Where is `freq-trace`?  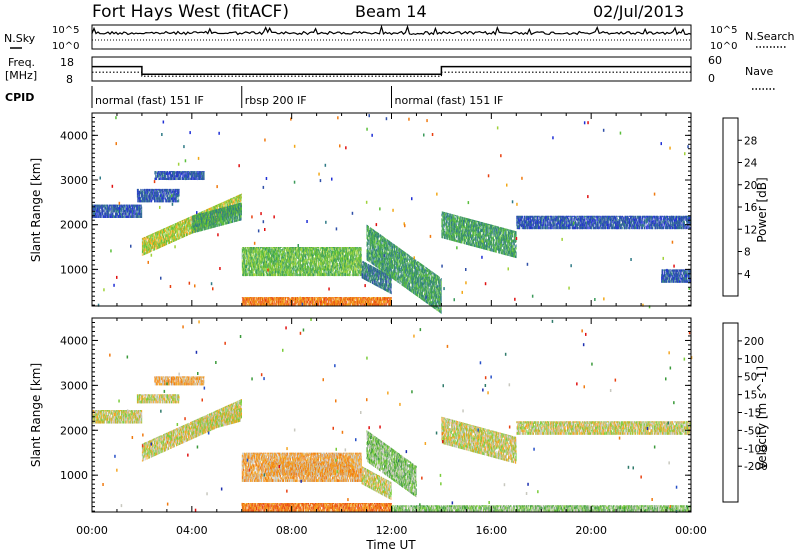 freq-trace is located at coordinates (391, 71).